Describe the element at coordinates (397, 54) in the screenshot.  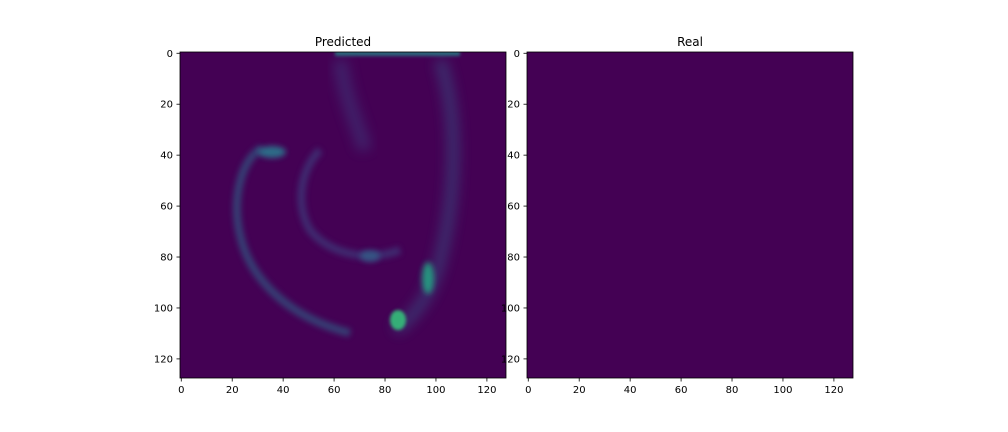
I see `predicted-top-streak` at that location.